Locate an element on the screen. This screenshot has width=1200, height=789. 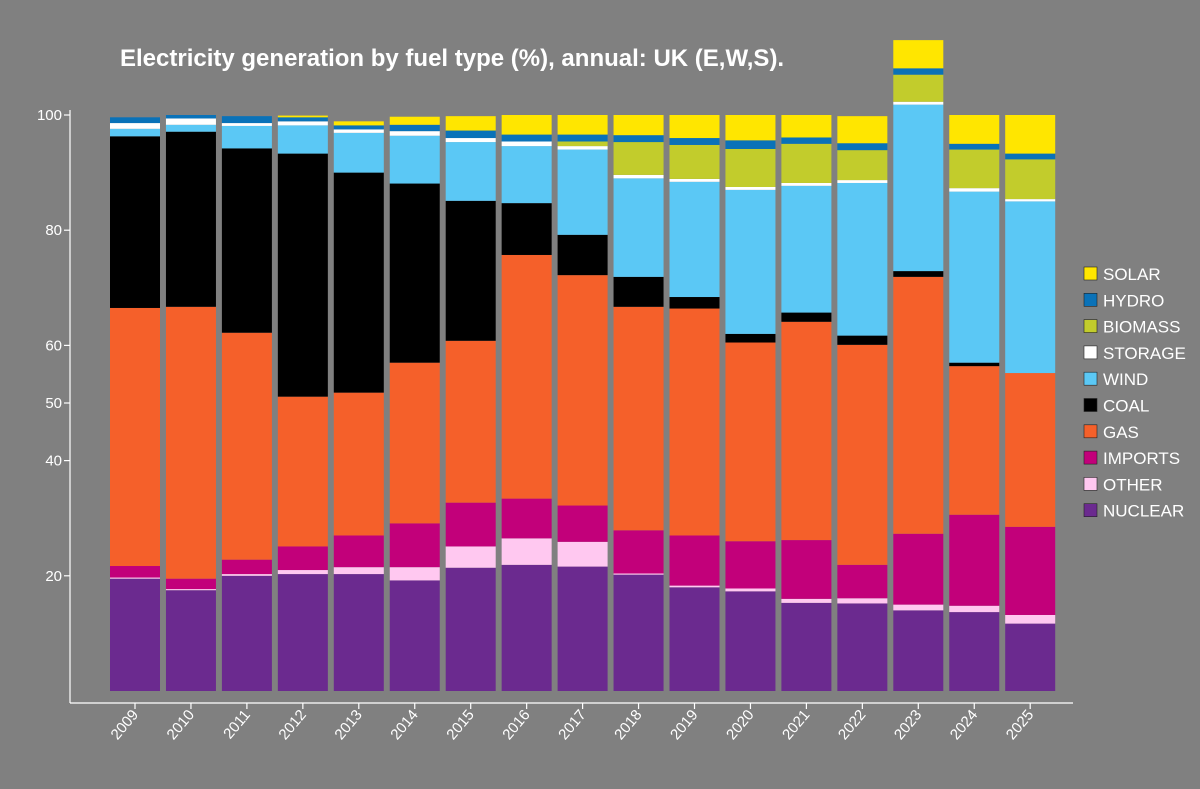
bar-stack-2014 is located at coordinates (414, 403).